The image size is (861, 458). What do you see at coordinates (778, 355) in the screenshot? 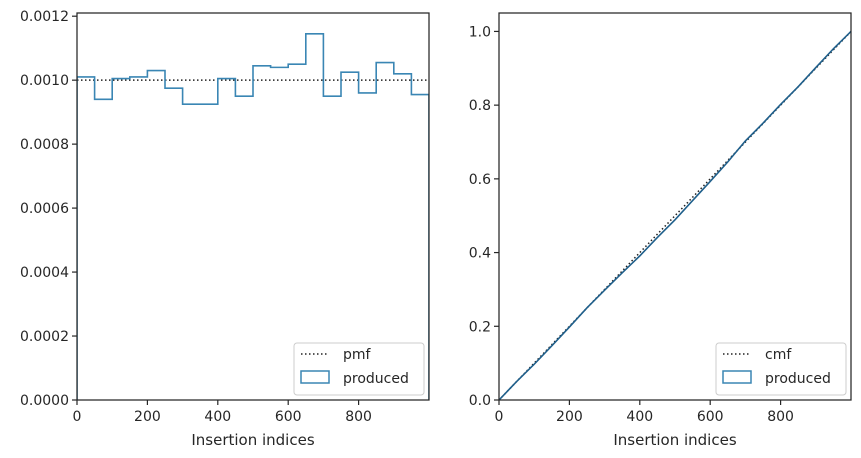
I see `right-legend-cmf-label: cmf` at bounding box center [778, 355].